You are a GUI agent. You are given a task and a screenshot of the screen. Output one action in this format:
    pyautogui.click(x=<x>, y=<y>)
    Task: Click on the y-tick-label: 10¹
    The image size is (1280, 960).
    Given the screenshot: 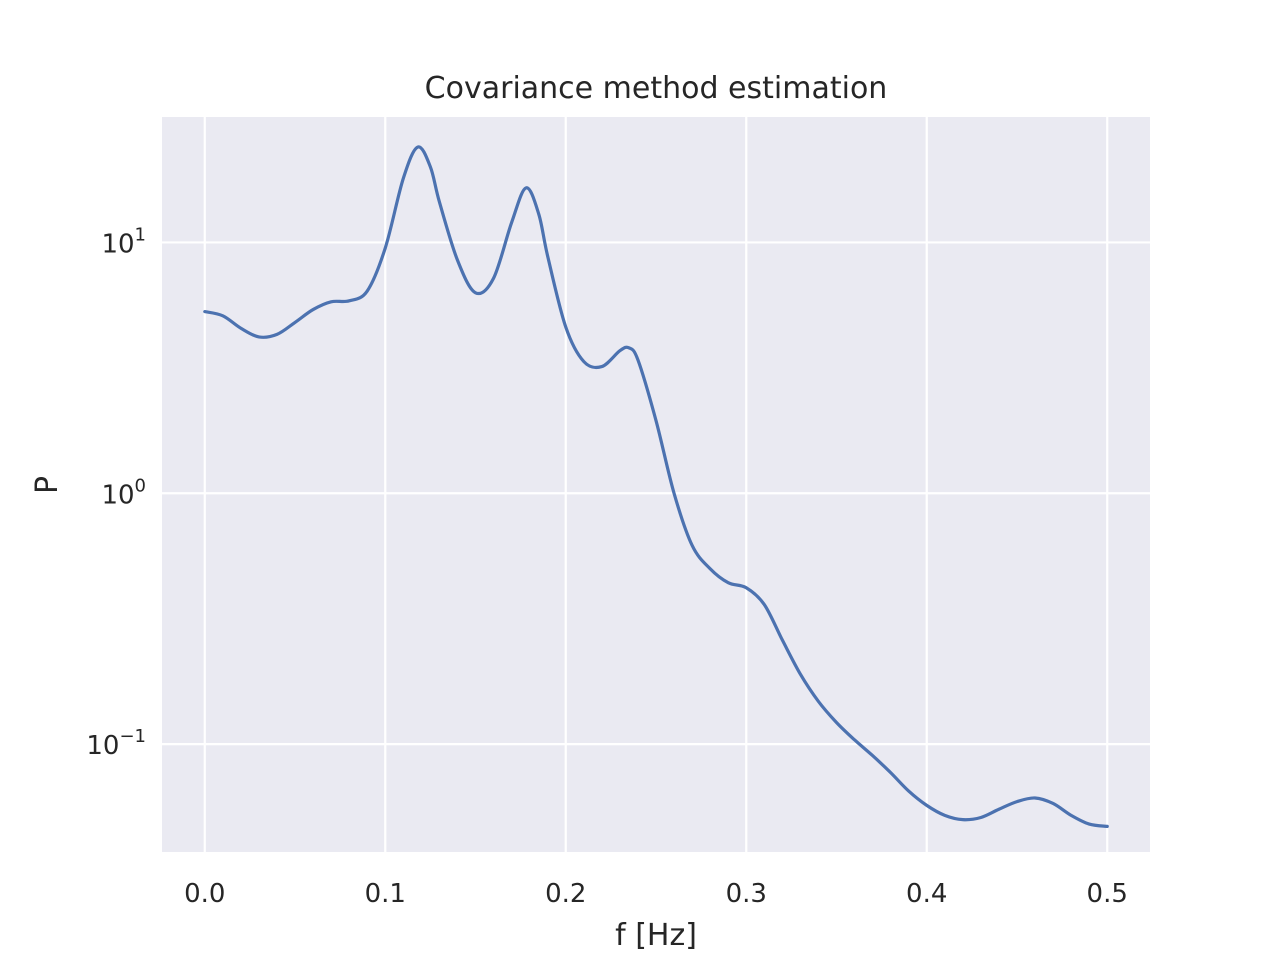 What is the action you would take?
    pyautogui.click(x=123, y=241)
    